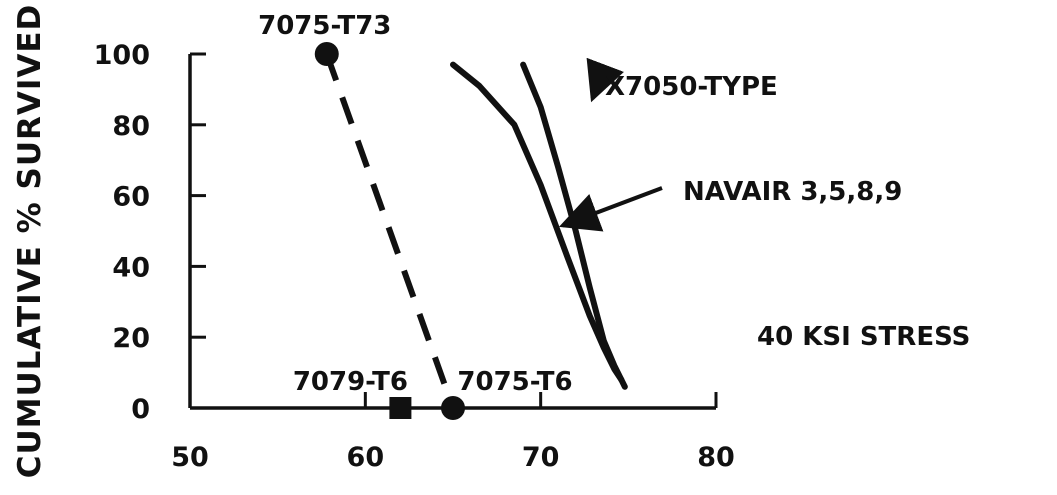  What do you see at coordinates (605, 80) in the screenshot?
I see `callout-arrow-x7050-type` at bounding box center [605, 80].